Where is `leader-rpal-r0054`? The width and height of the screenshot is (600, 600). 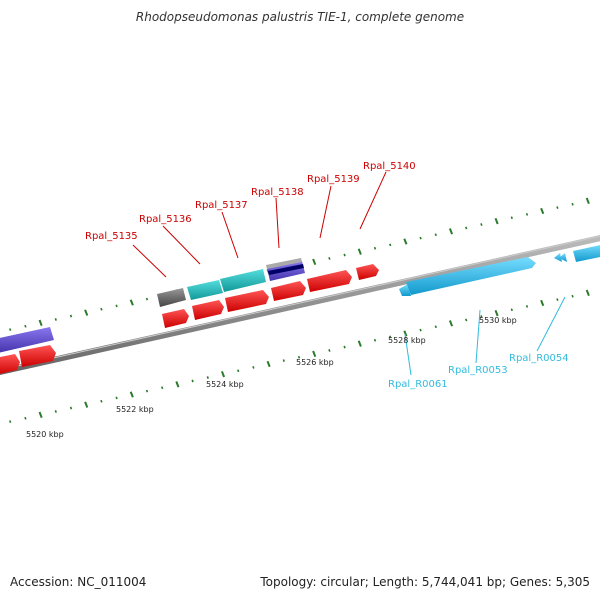 leader-rpal-r0054 is located at coordinates (551, 324).